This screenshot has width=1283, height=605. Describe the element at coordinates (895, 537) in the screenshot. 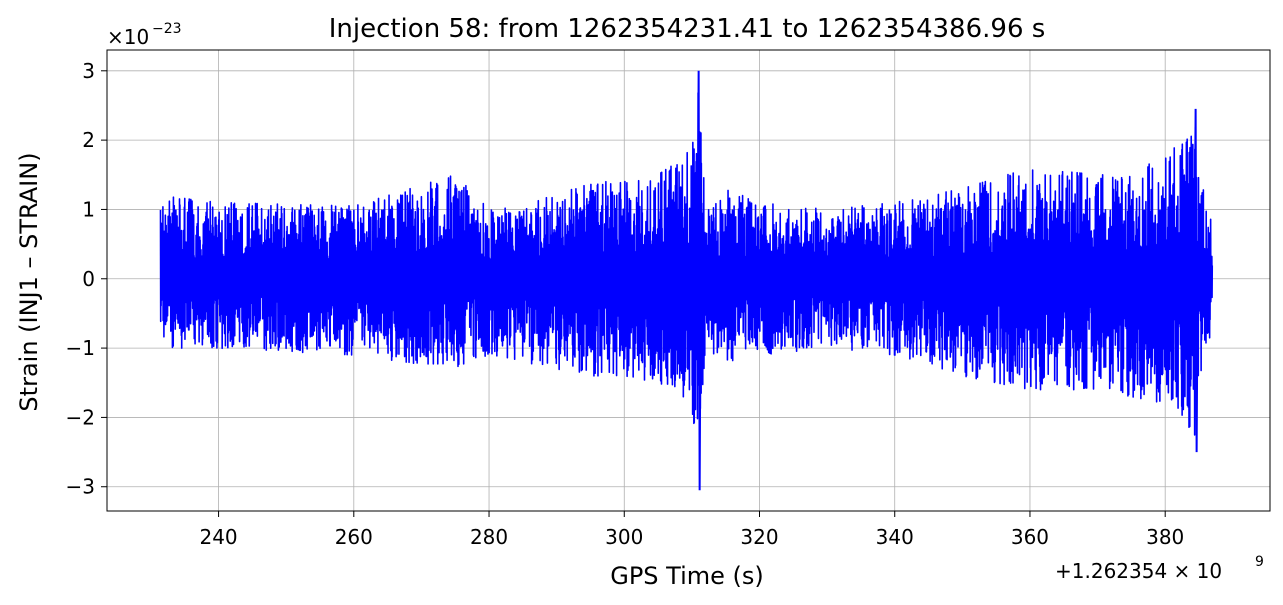

I see `x-tick-label: 340` at that location.